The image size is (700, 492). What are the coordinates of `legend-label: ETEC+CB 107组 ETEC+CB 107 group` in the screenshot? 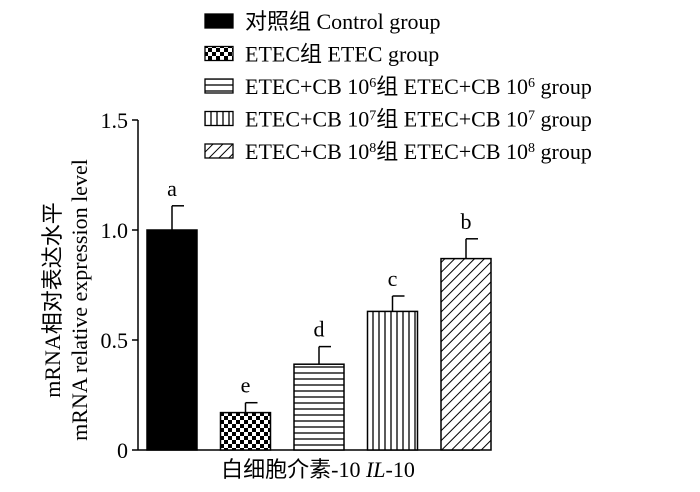 It's located at (418, 119).